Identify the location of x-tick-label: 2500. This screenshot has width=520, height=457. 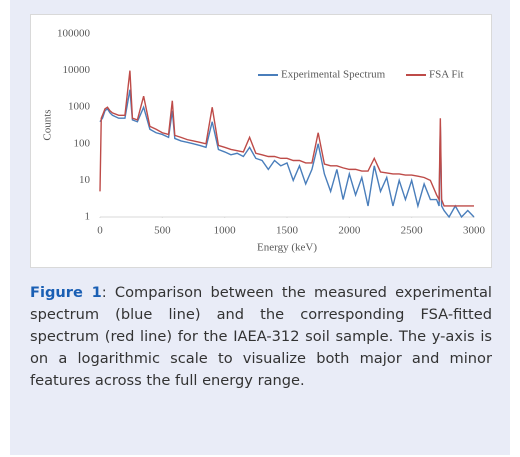
(412, 231).